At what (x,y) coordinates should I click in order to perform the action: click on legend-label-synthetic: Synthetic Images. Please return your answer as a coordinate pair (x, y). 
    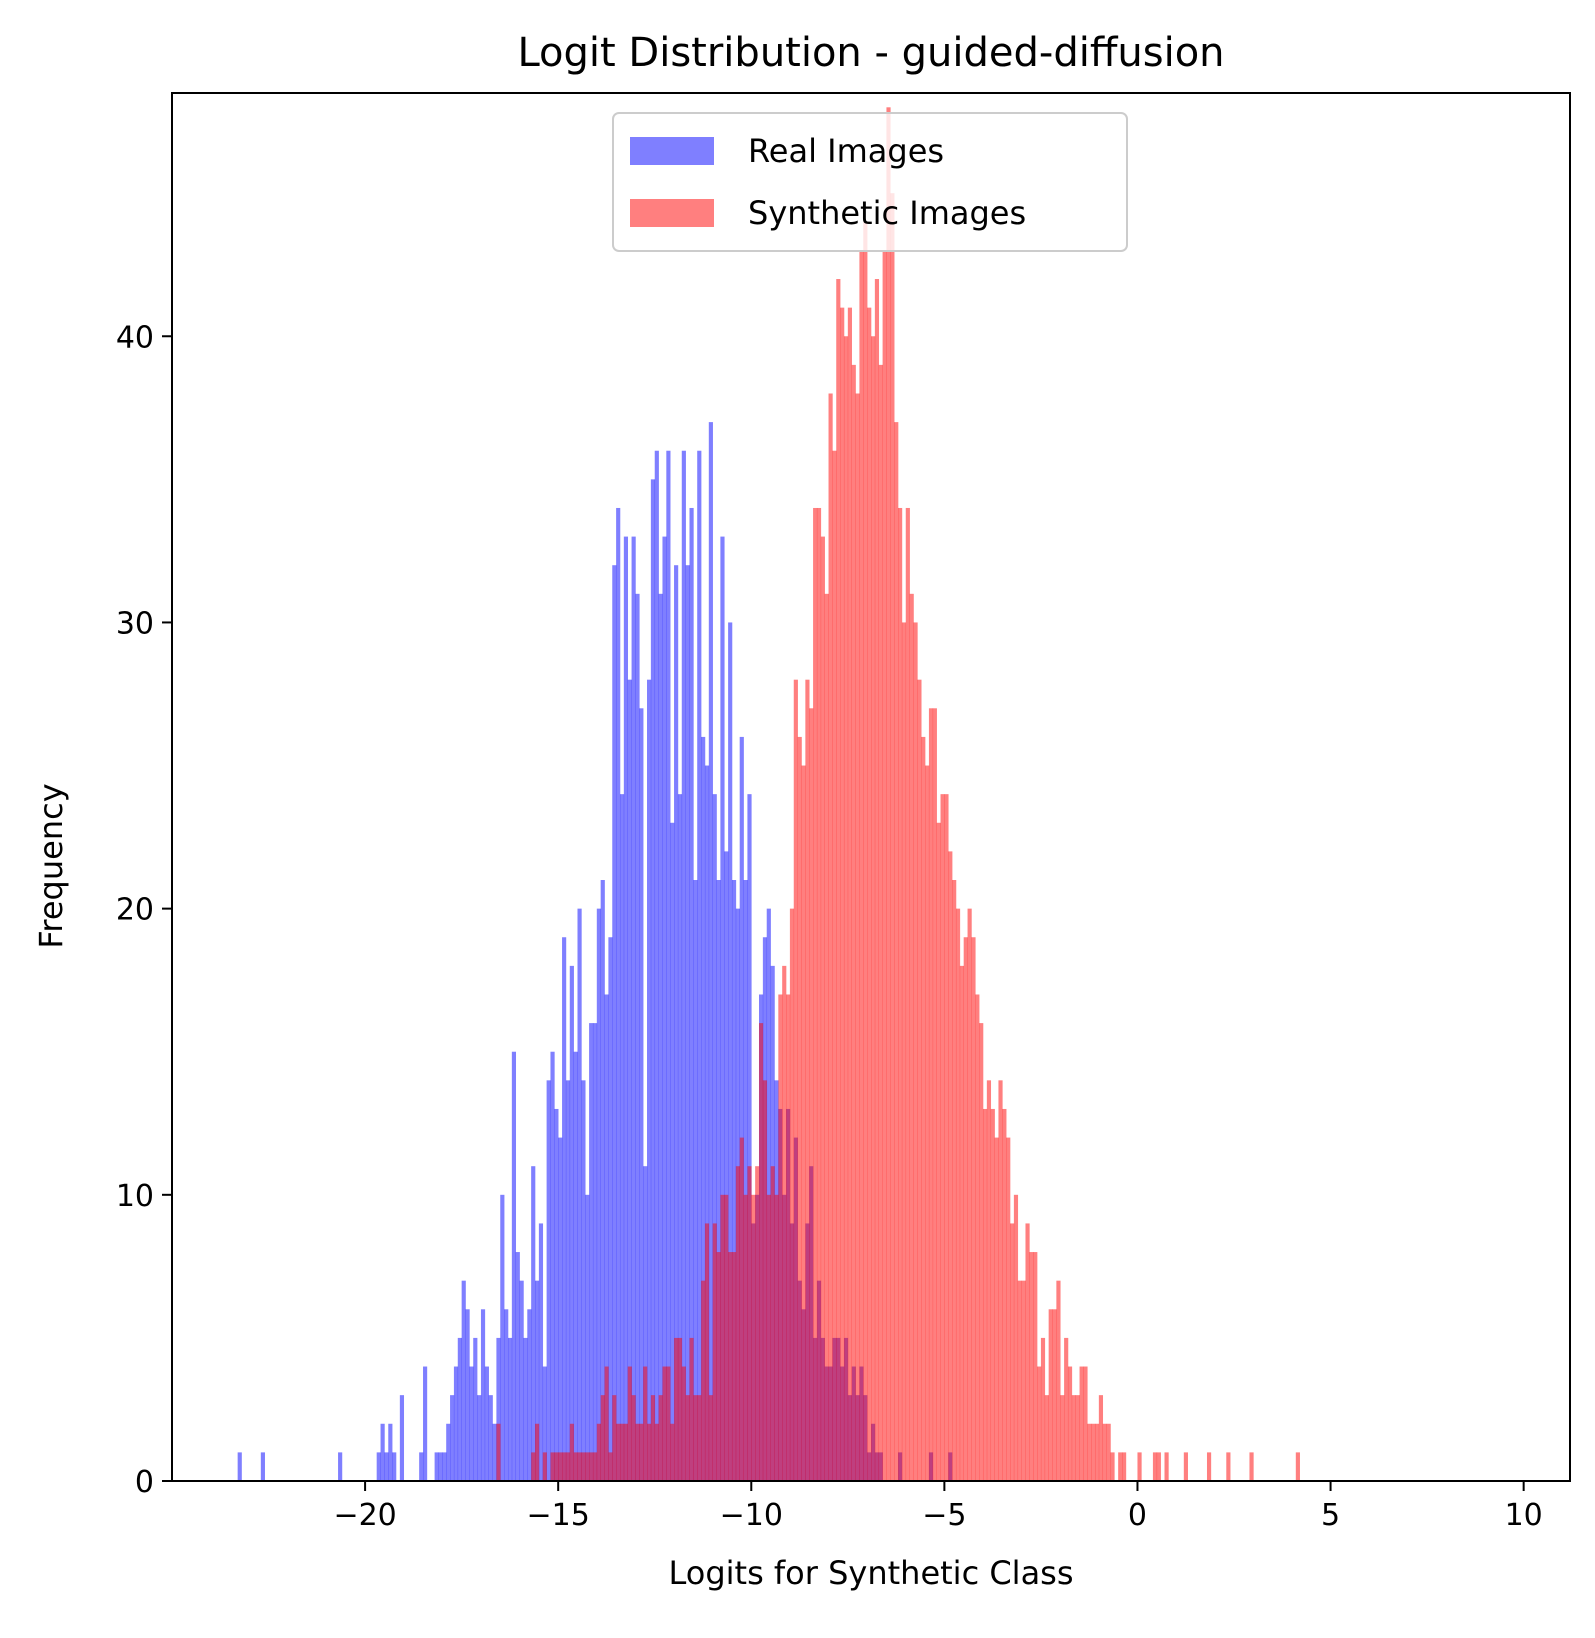
    Looking at the image, I should click on (887, 213).